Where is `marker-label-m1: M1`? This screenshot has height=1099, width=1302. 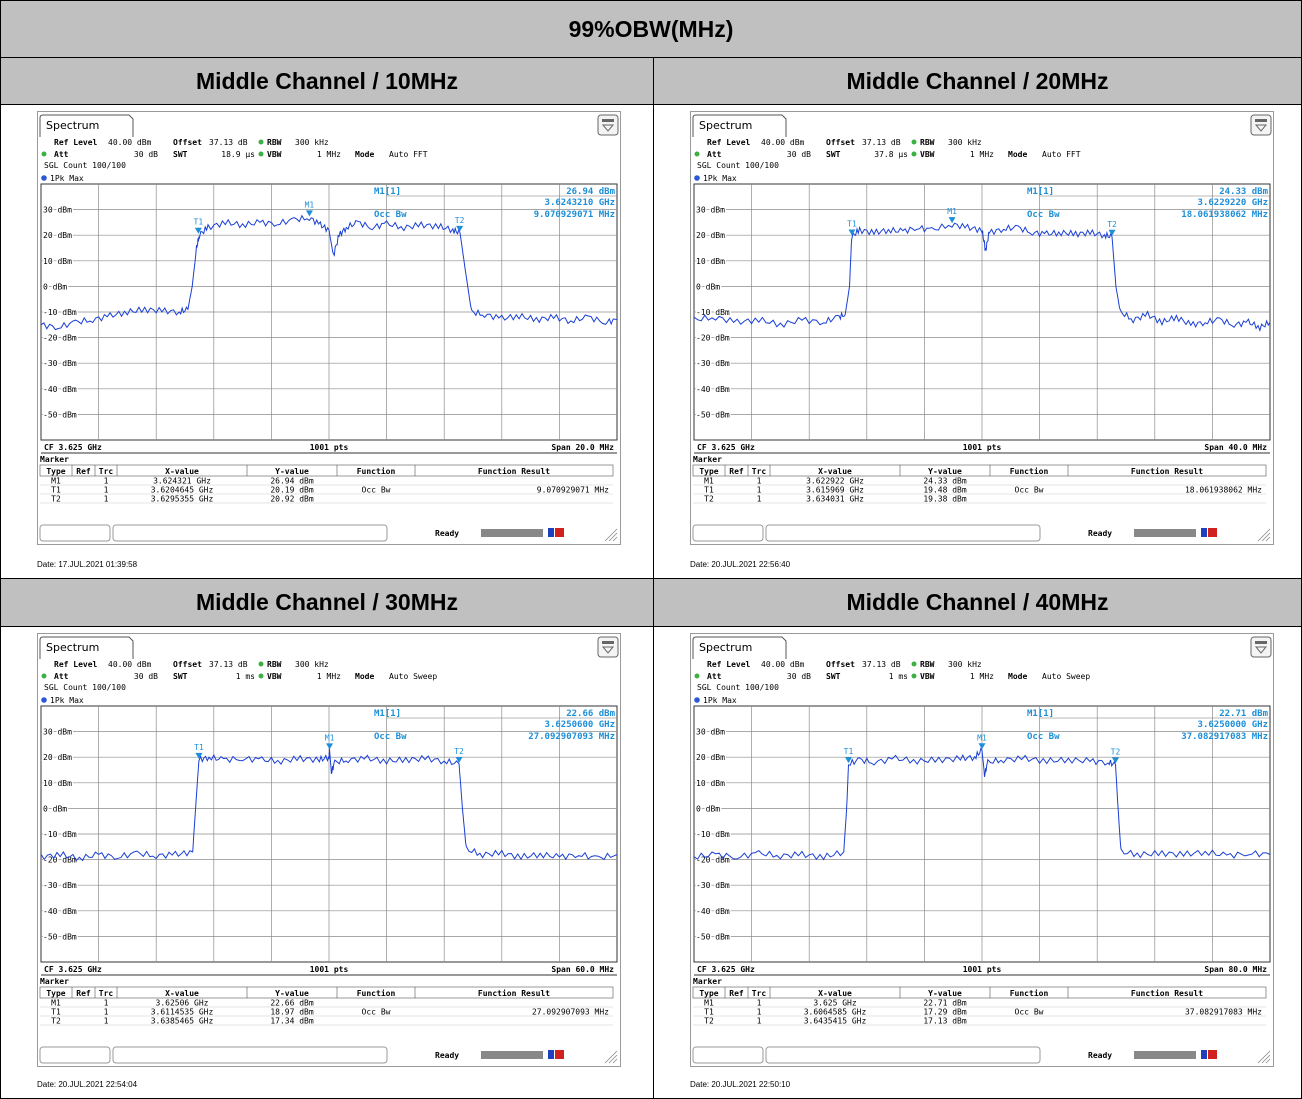 marker-label-m1: M1 is located at coordinates (982, 737).